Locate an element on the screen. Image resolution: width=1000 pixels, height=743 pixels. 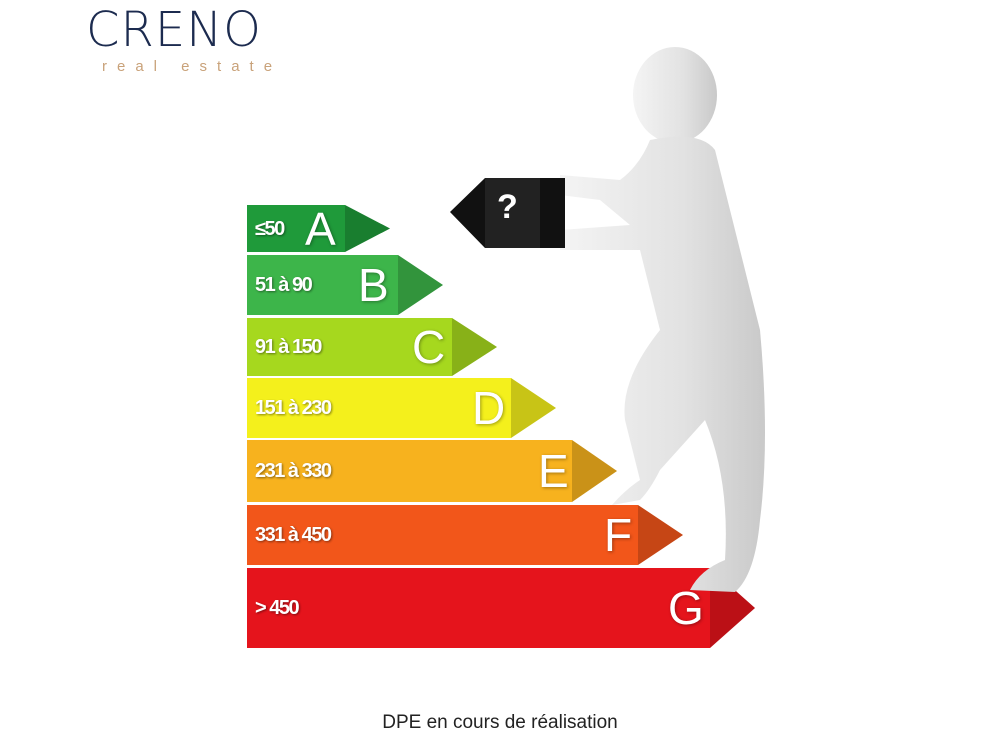
dpe-bar-g is located at coordinates (501, 608).